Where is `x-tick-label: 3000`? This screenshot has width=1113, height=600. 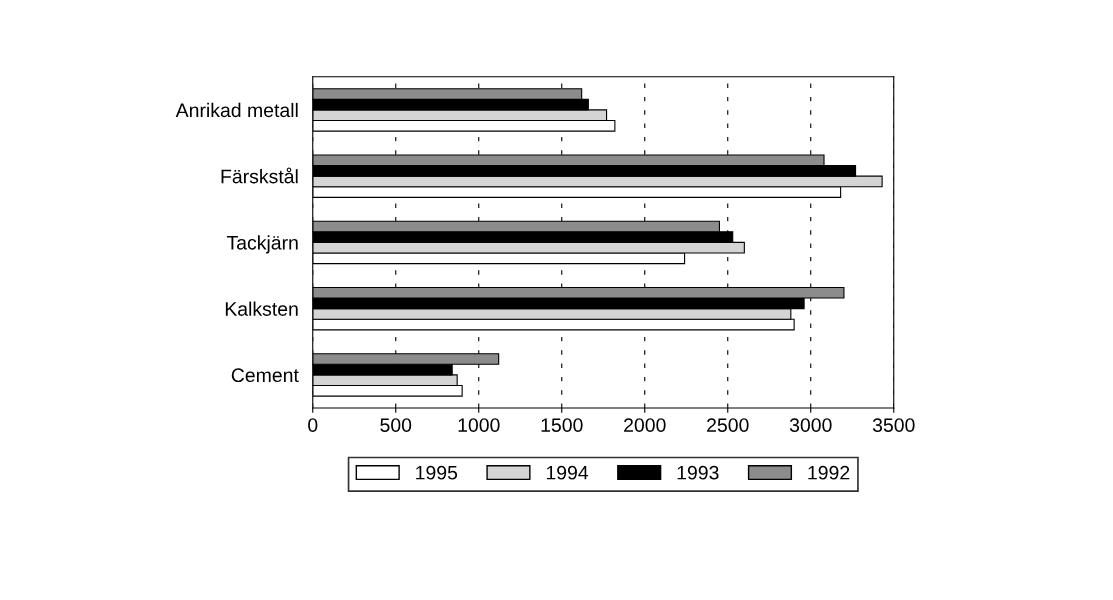
x-tick-label: 3000 is located at coordinates (810, 425).